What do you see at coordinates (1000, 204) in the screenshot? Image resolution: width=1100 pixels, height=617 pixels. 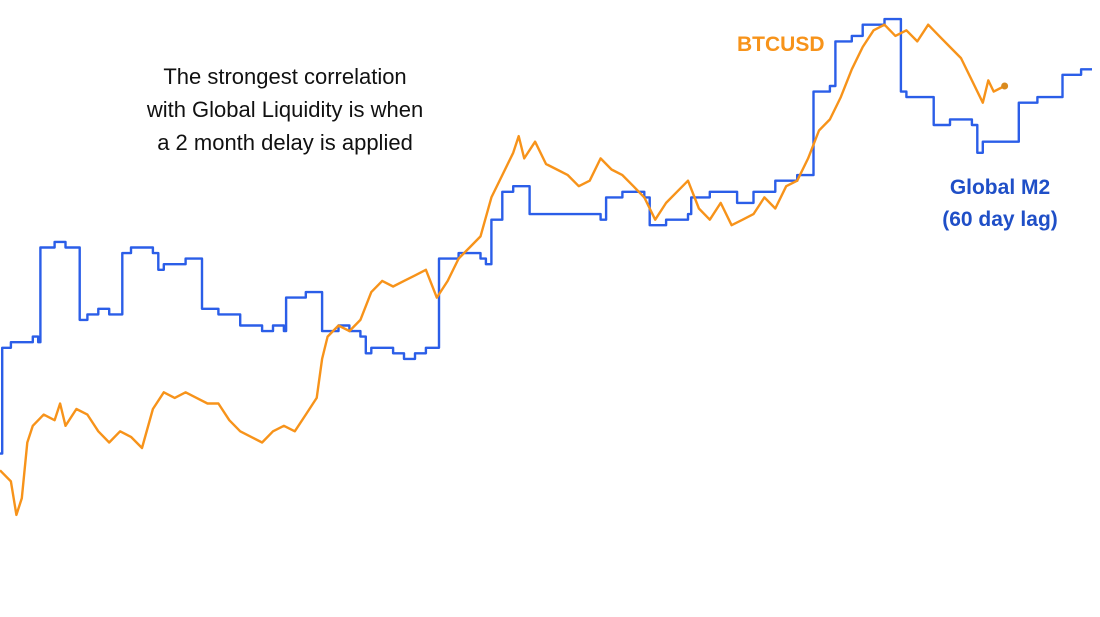 I see `global-m2-series-label: Global M2 (60 day lag)` at bounding box center [1000, 204].